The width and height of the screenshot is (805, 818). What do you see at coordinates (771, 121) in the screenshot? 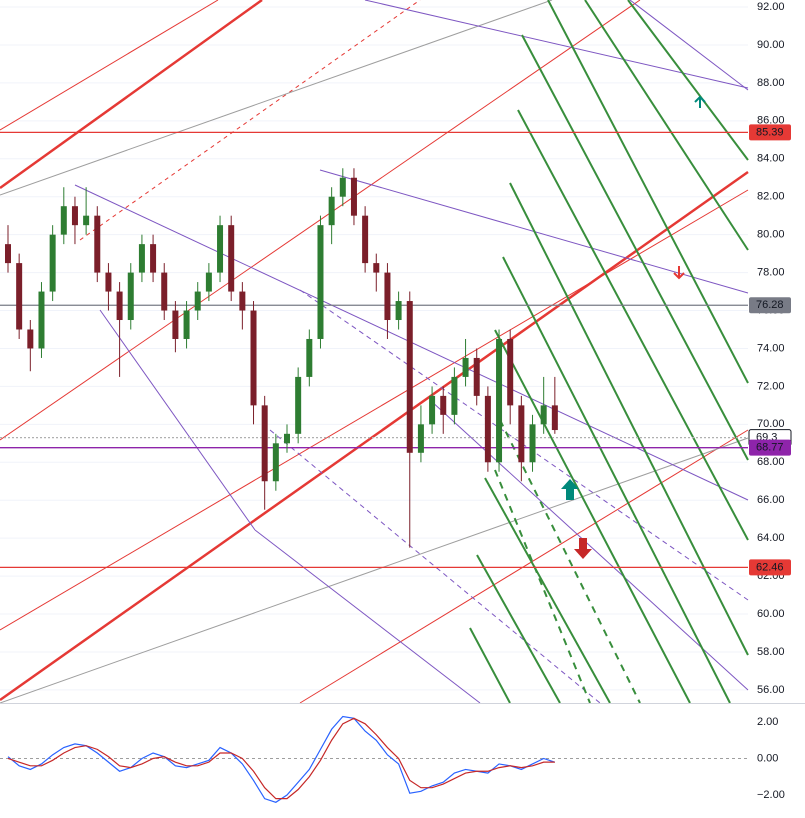
I see `y-tick-label: 86.00` at bounding box center [771, 121].